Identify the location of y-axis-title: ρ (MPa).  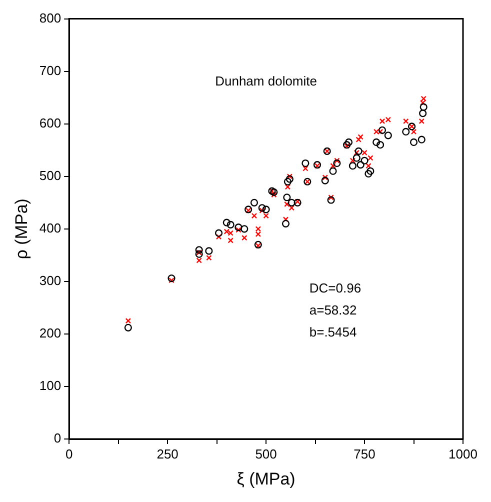
(21, 229).